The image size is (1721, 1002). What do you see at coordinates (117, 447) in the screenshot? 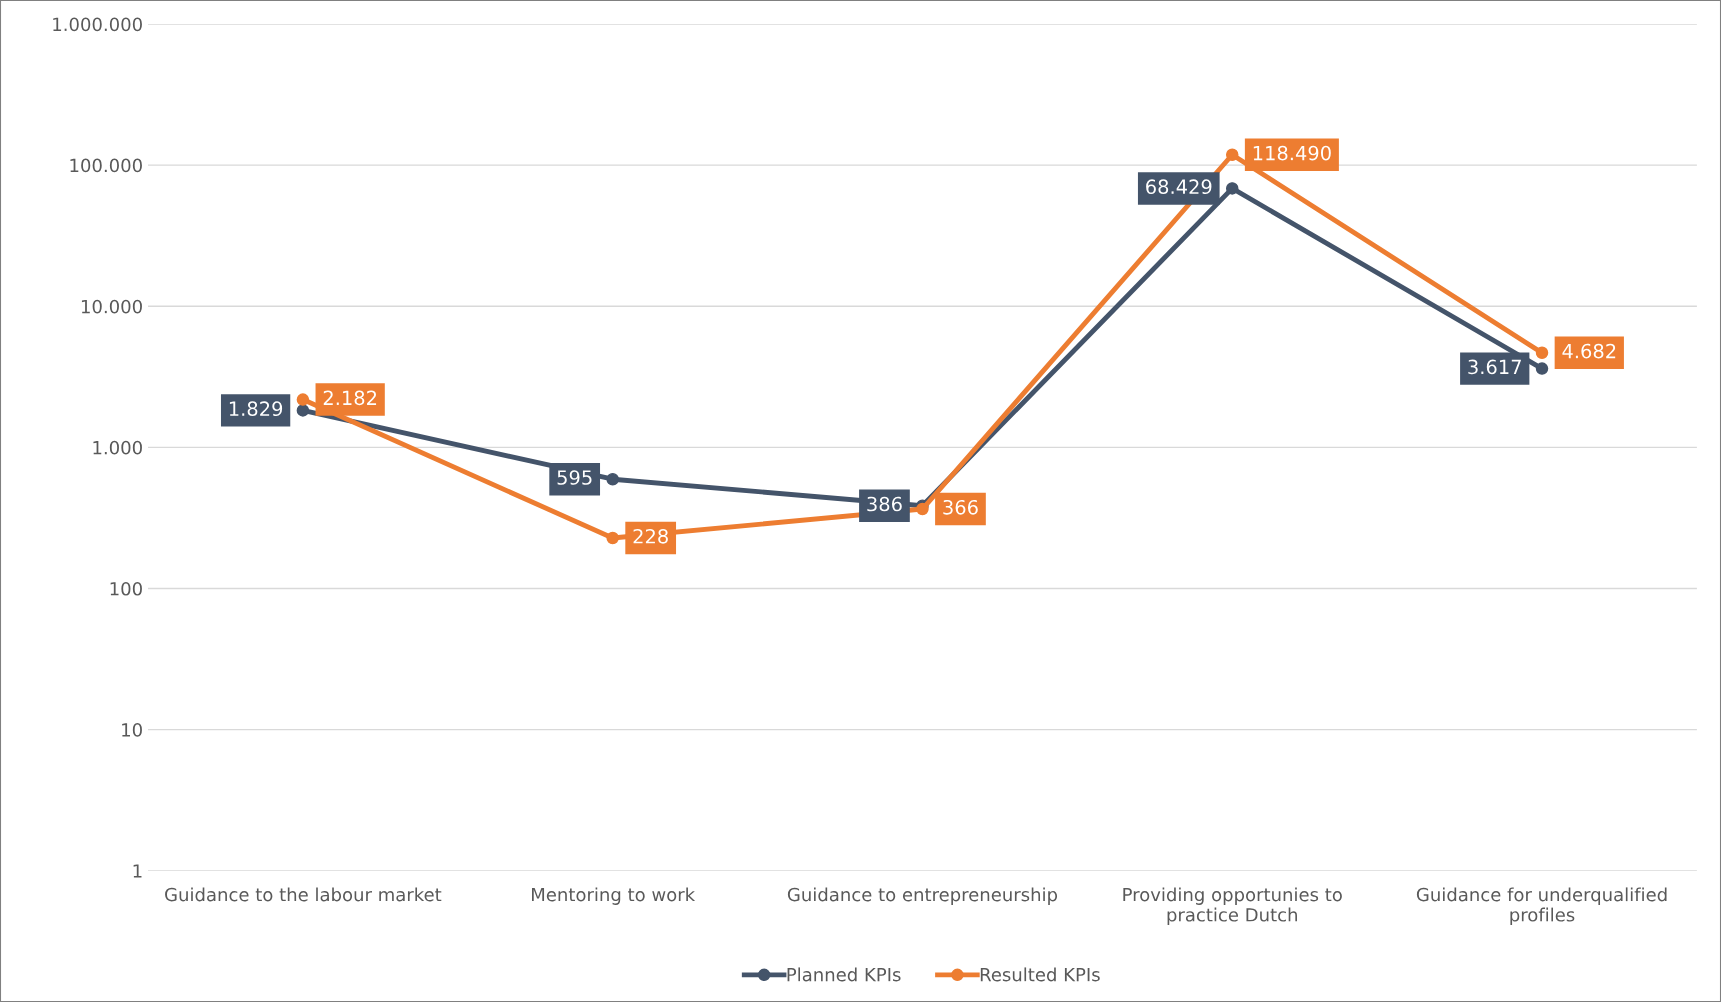
I see `y-tick-label: 1.000` at bounding box center [117, 447].